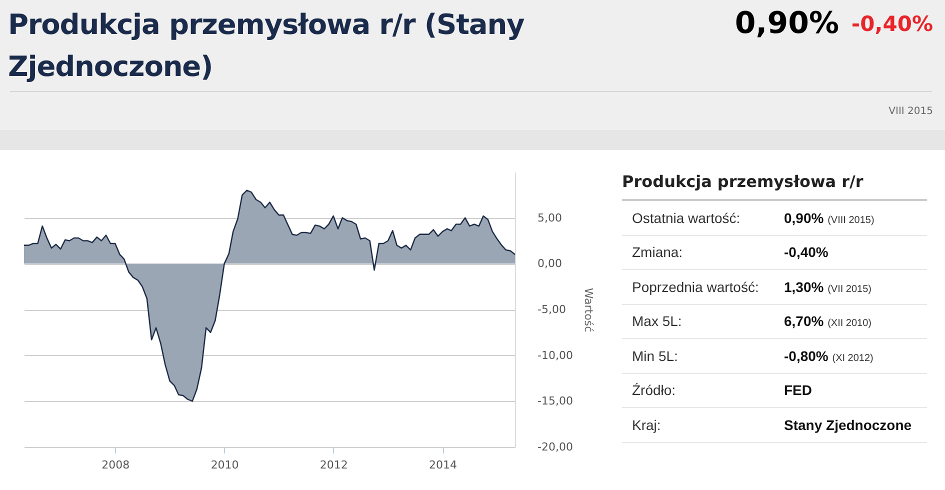  What do you see at coordinates (703, 321) in the screenshot?
I see `text: Max 5L:` at bounding box center [703, 321].